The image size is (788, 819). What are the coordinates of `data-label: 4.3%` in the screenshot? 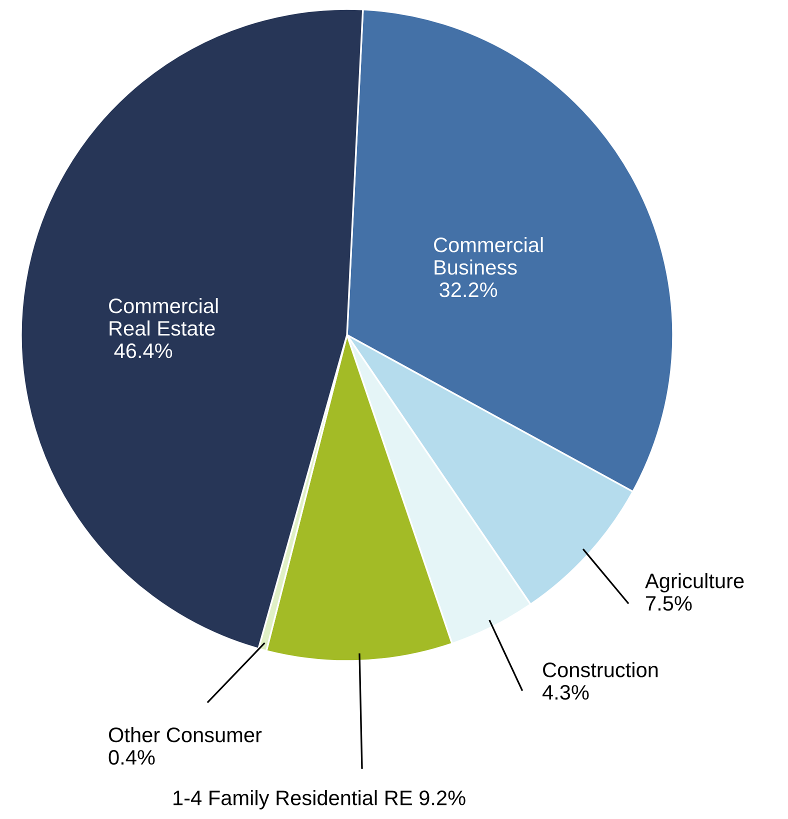 It's located at (565, 692).